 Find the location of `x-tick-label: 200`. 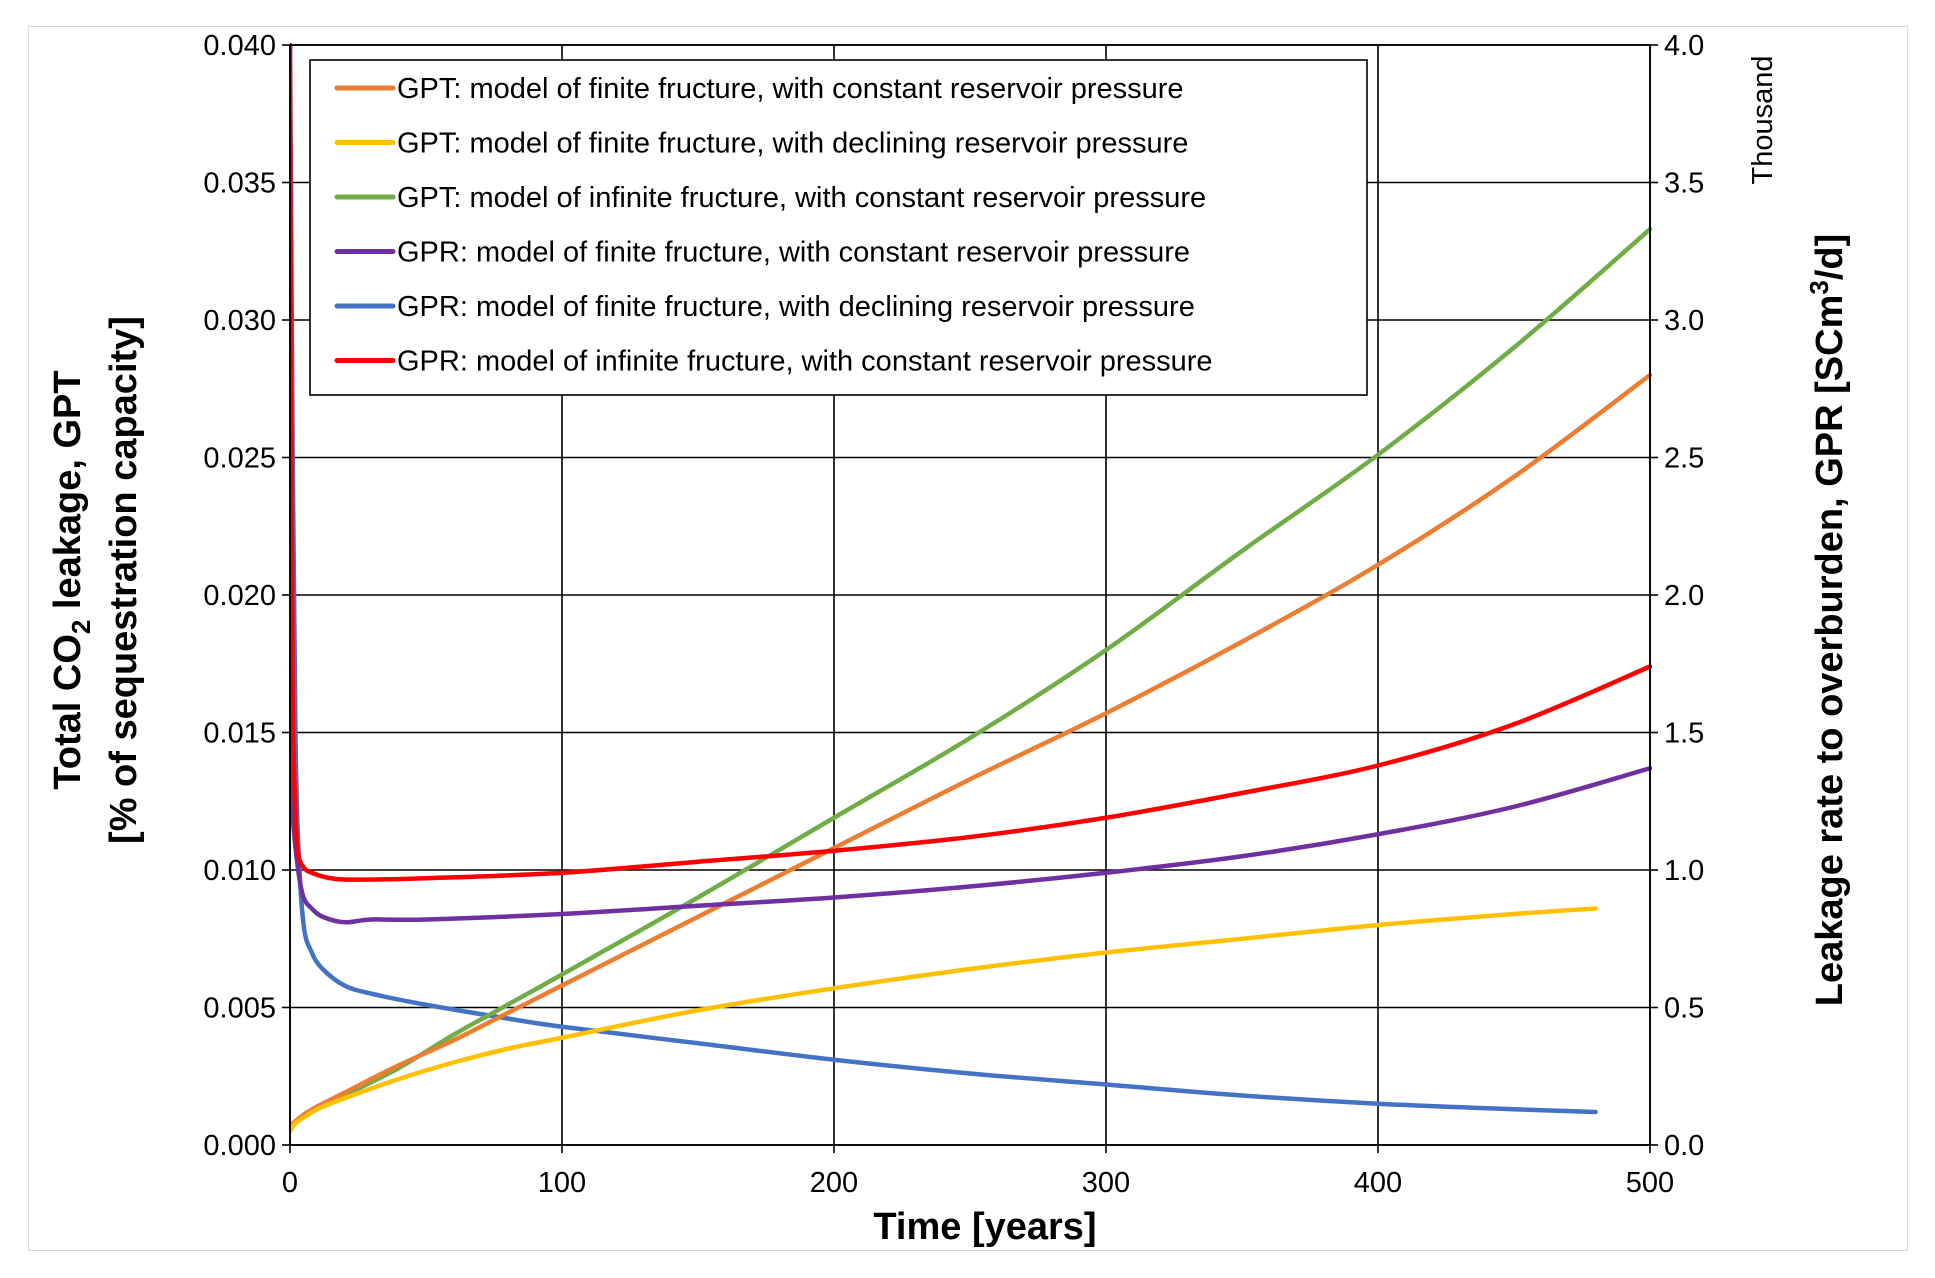

x-tick-label: 200 is located at coordinates (834, 1183).